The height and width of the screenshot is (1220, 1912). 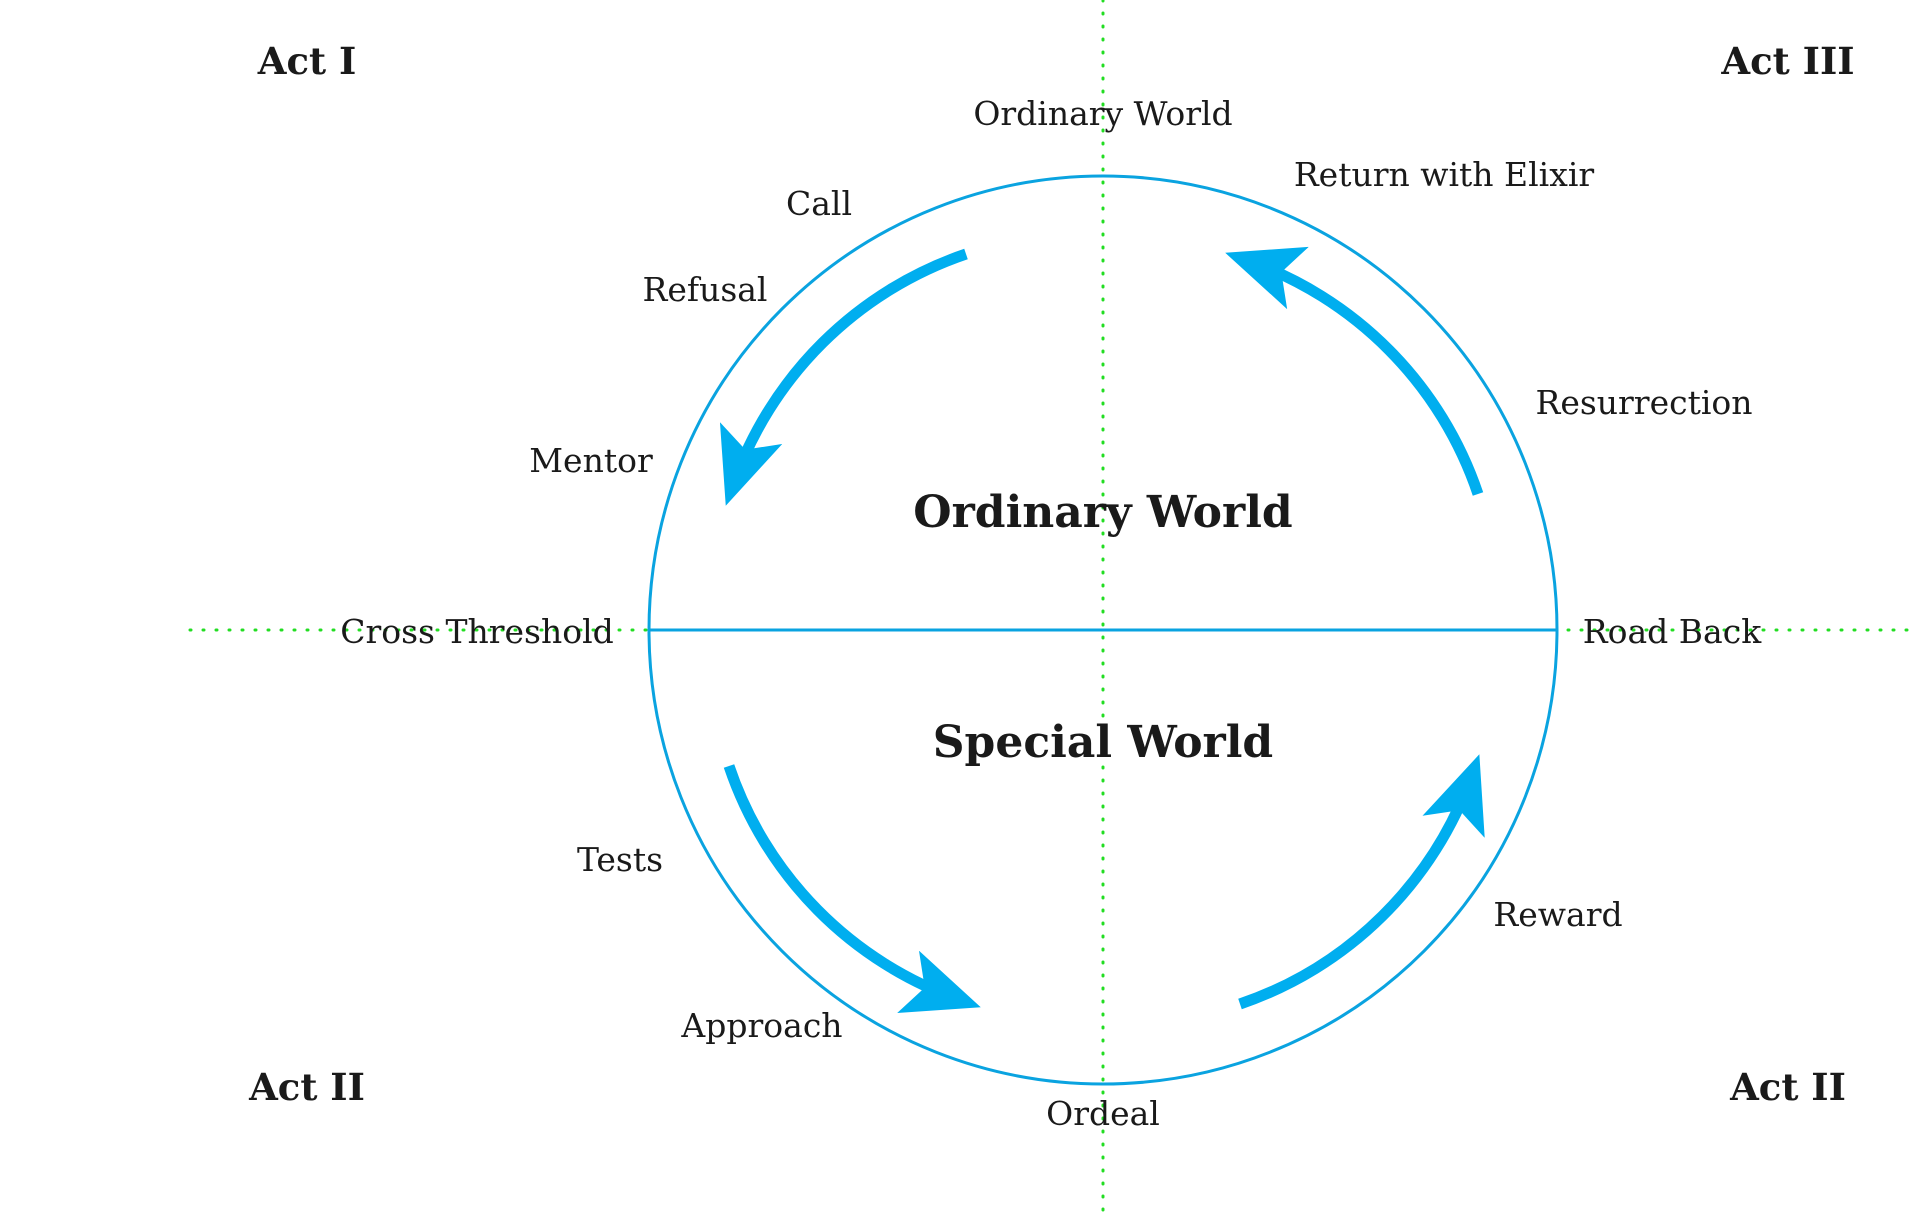 What do you see at coordinates (1103, 1113) in the screenshot?
I see `stage-label-ordeal: Ordeal` at bounding box center [1103, 1113].